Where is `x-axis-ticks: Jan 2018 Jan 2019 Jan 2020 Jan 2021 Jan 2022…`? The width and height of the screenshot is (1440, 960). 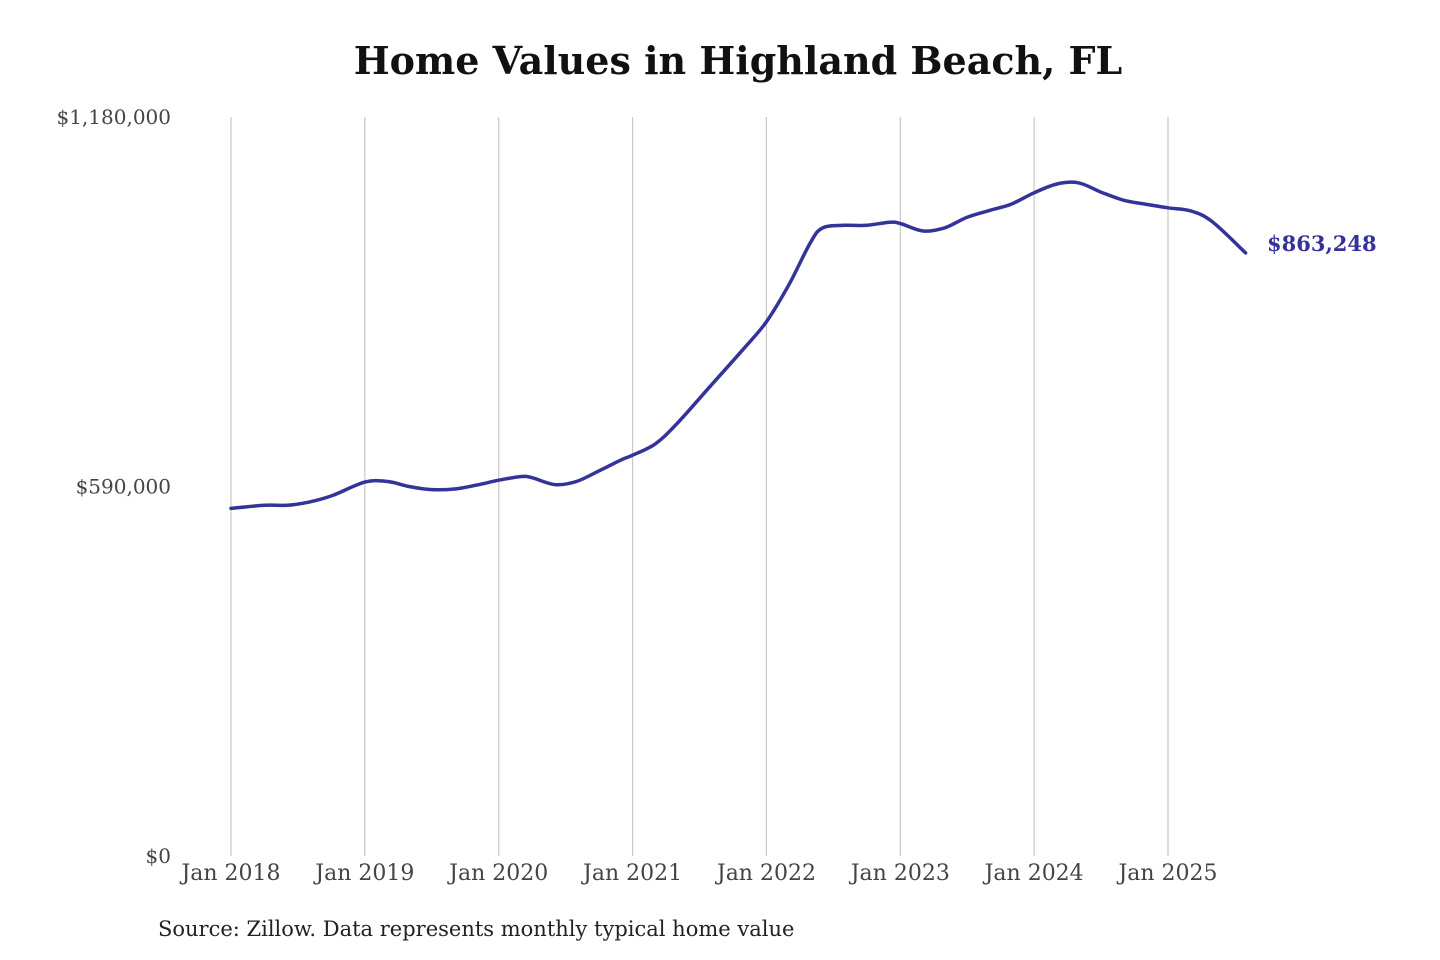 x-axis-ticks: Jan 2018 Jan 2019 Jan 2020 Jan 2021 Jan 2022… is located at coordinates (698, 873).